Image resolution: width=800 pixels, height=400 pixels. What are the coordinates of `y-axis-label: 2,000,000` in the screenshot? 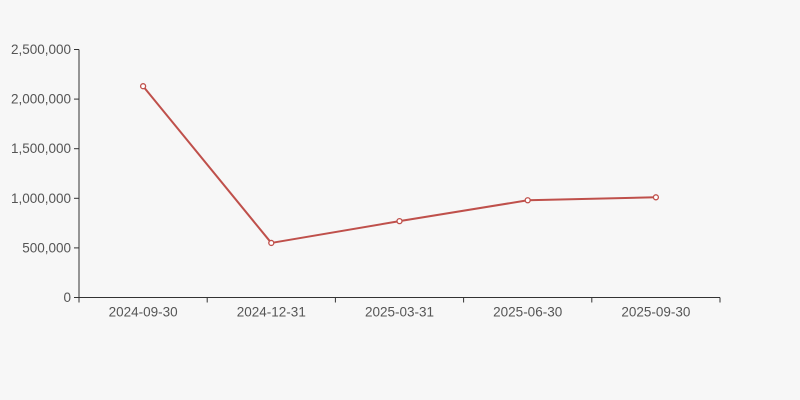 It's located at (41, 99).